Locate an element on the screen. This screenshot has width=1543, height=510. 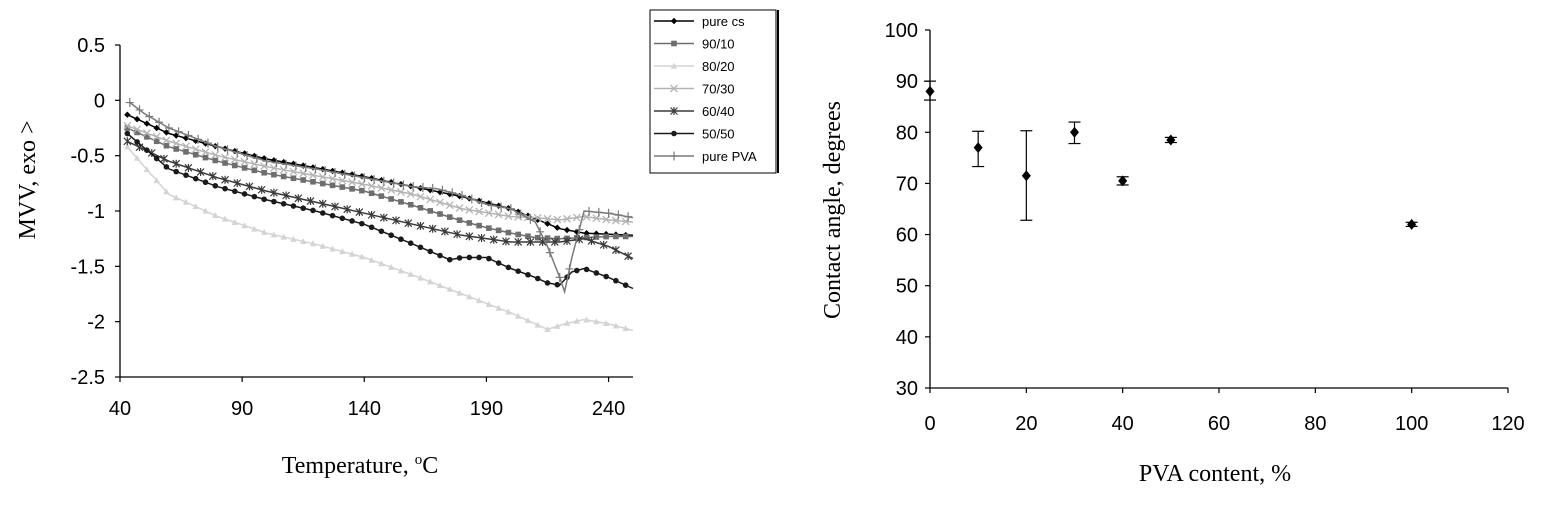
dsc-legend-label: 80/20 is located at coordinates (718, 66).